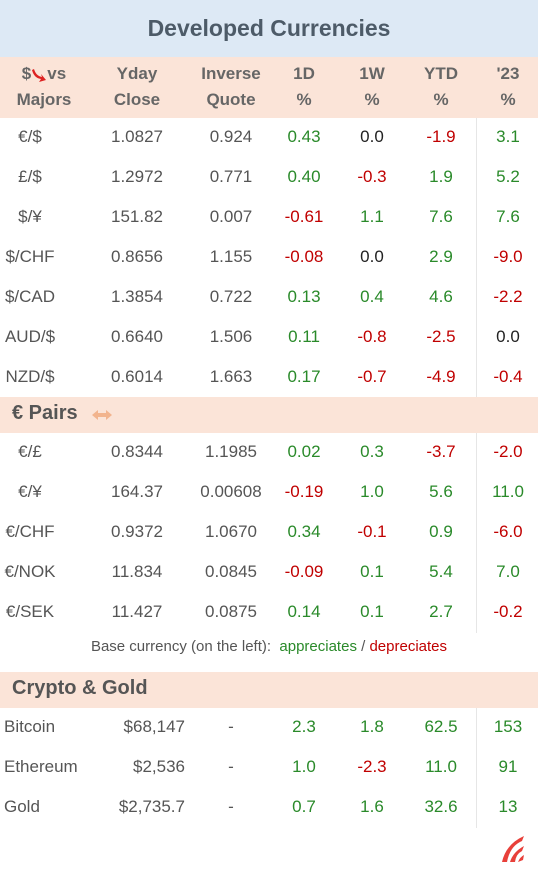 This screenshot has width=538, height=871. I want to click on cell: 1.506, so click(231, 336).